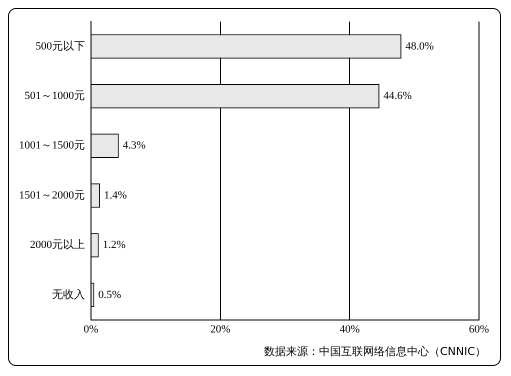  Describe the element at coordinates (397, 96) in the screenshot. I see `data-label: 44.6%` at that location.